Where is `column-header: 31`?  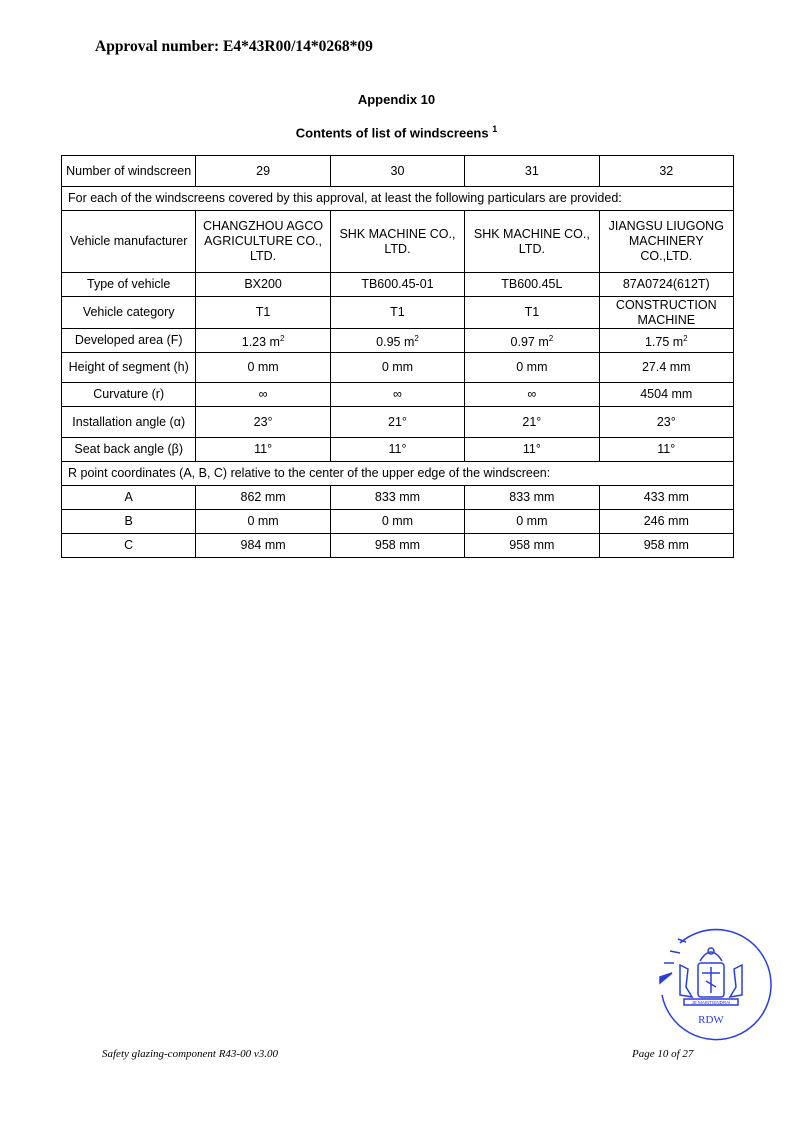
column-header: 31 is located at coordinates (532, 171).